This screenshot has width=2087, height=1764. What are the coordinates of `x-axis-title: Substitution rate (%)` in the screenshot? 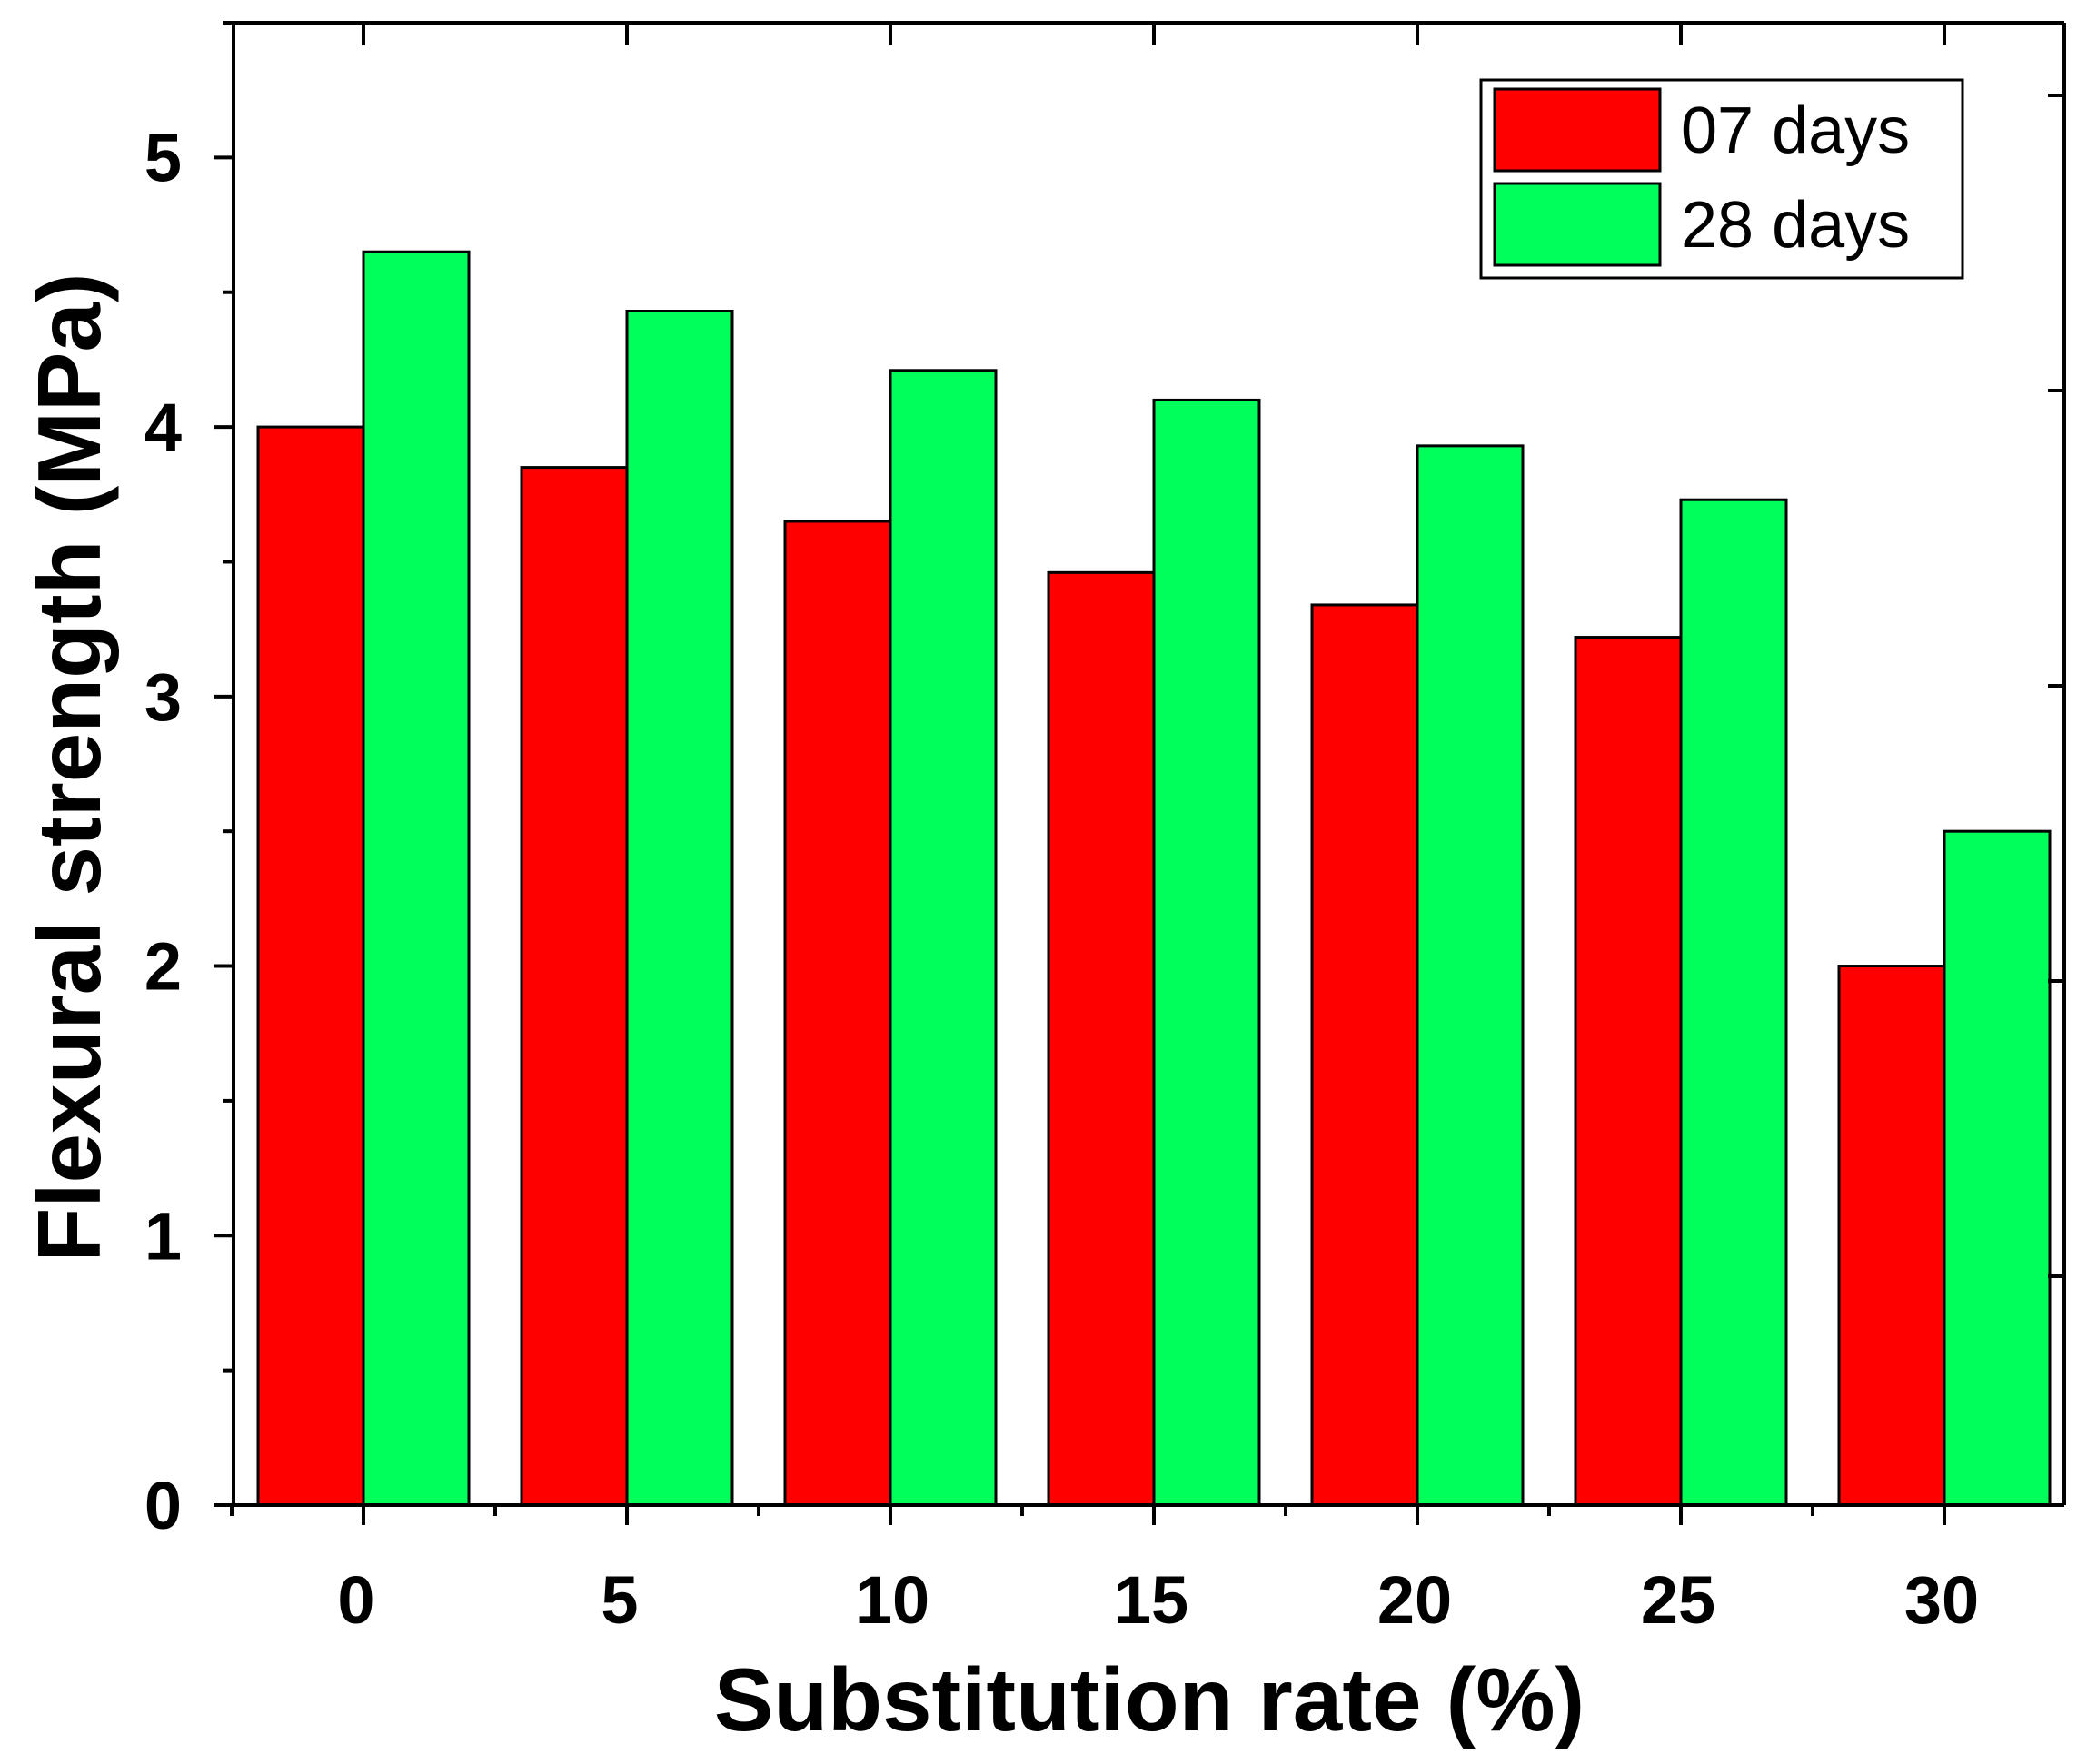 It's located at (1150, 1699).